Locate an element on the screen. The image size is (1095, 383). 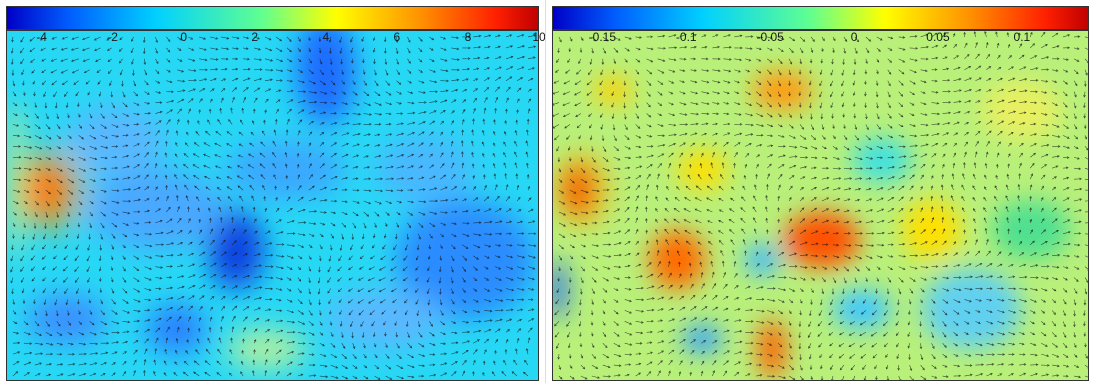
colorbar-left is located at coordinates (272, 18).